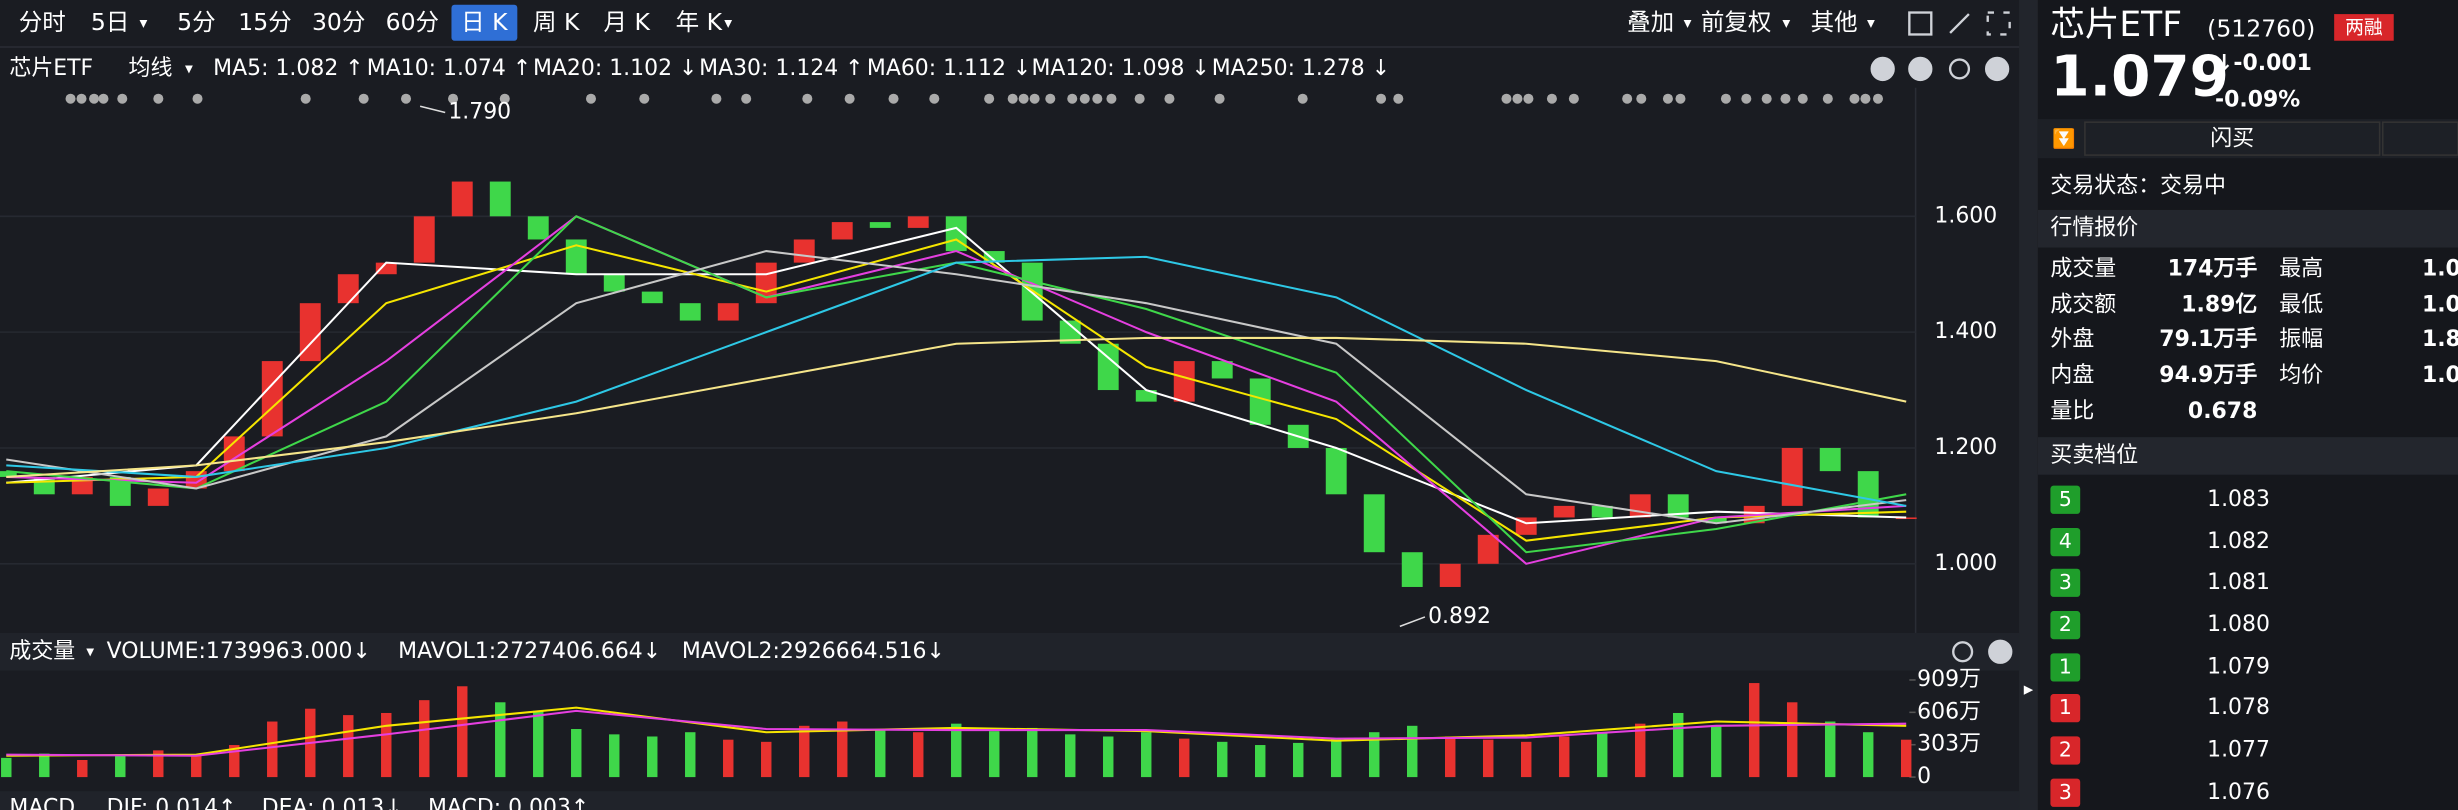 This screenshot has width=2458, height=810. I want to click on badge-bg, so click(2364, 27).